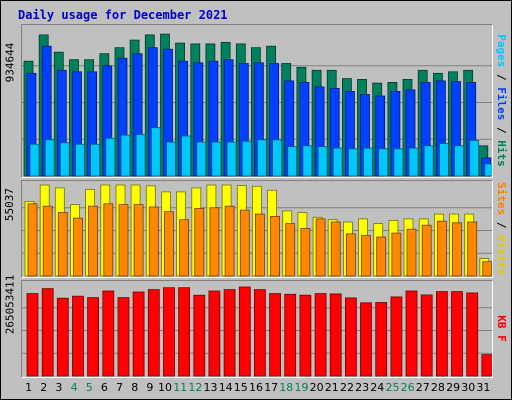 This screenshot has width=512, height=400. I want to click on y-max-text-mid: 55037, so click(10, 204).